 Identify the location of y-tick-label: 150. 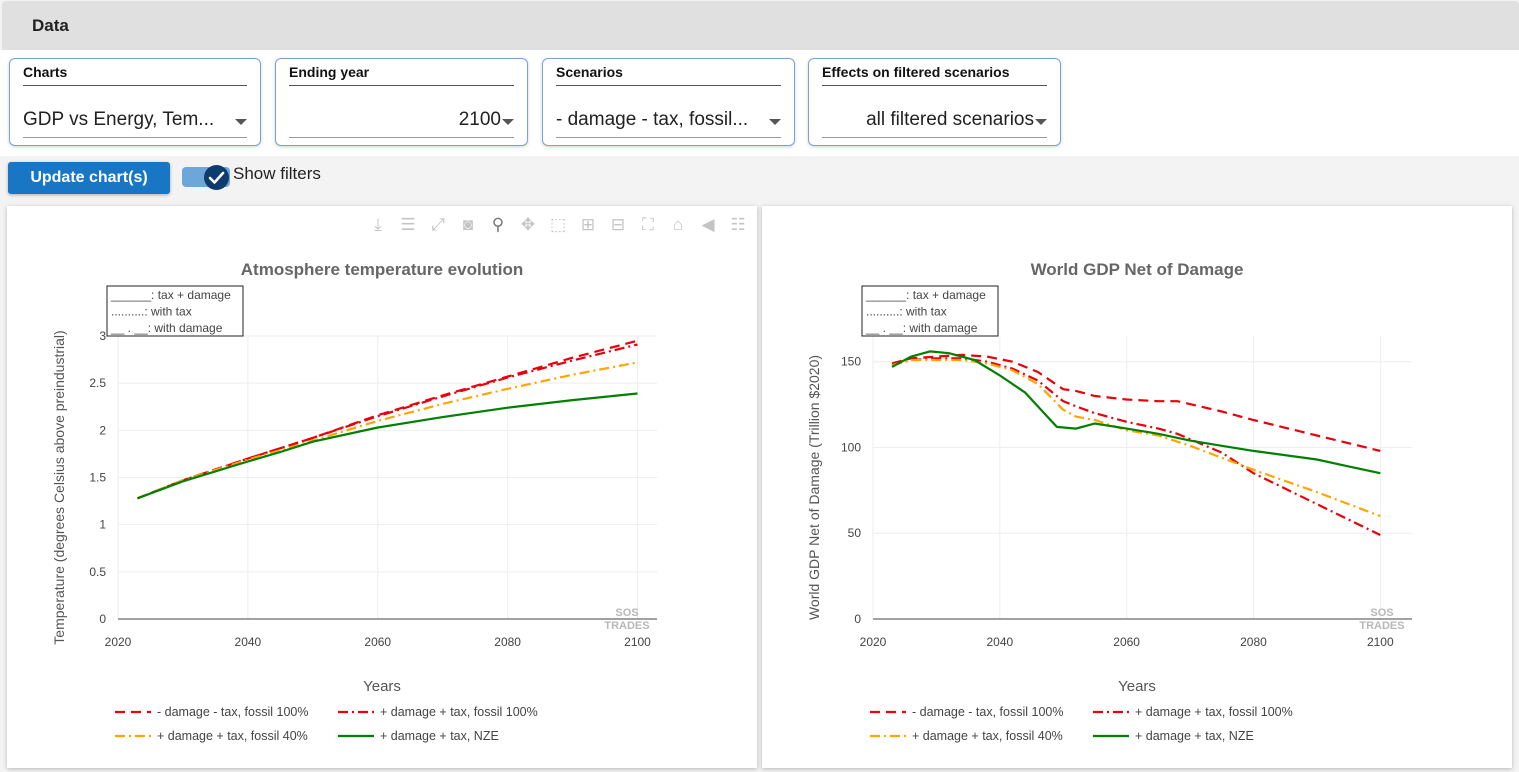
(851, 362).